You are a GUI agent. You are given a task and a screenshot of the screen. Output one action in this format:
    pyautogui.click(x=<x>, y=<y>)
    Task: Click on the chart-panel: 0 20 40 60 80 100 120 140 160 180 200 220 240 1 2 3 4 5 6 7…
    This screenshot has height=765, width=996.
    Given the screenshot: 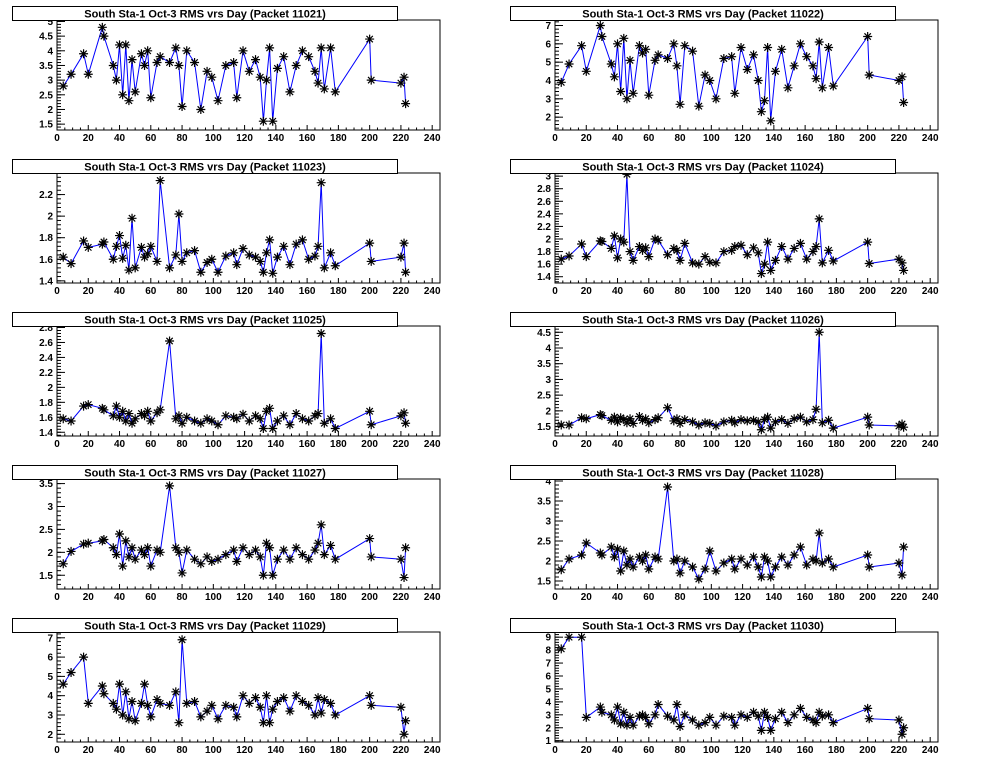 What is the action you would take?
    pyautogui.click(x=747, y=688)
    